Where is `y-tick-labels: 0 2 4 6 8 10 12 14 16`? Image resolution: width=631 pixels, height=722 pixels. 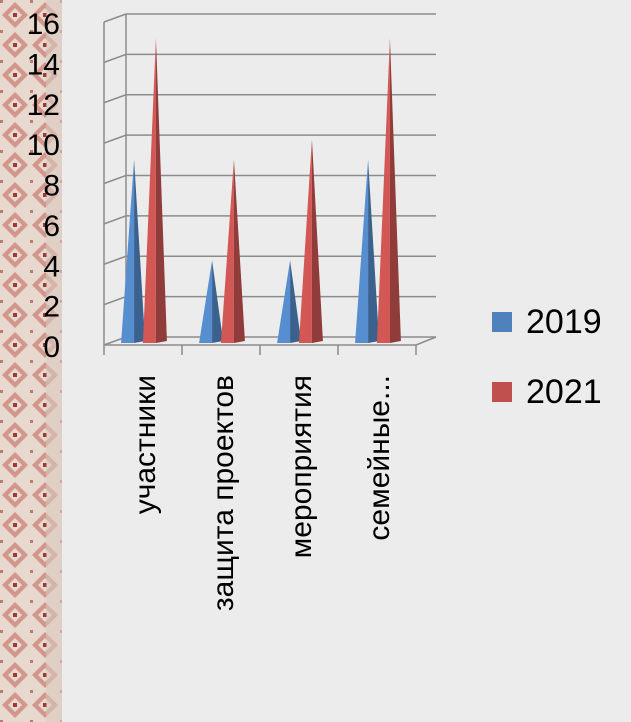 y-tick-labels: 0 2 4 6 8 10 12 14 16 is located at coordinates (43, 186).